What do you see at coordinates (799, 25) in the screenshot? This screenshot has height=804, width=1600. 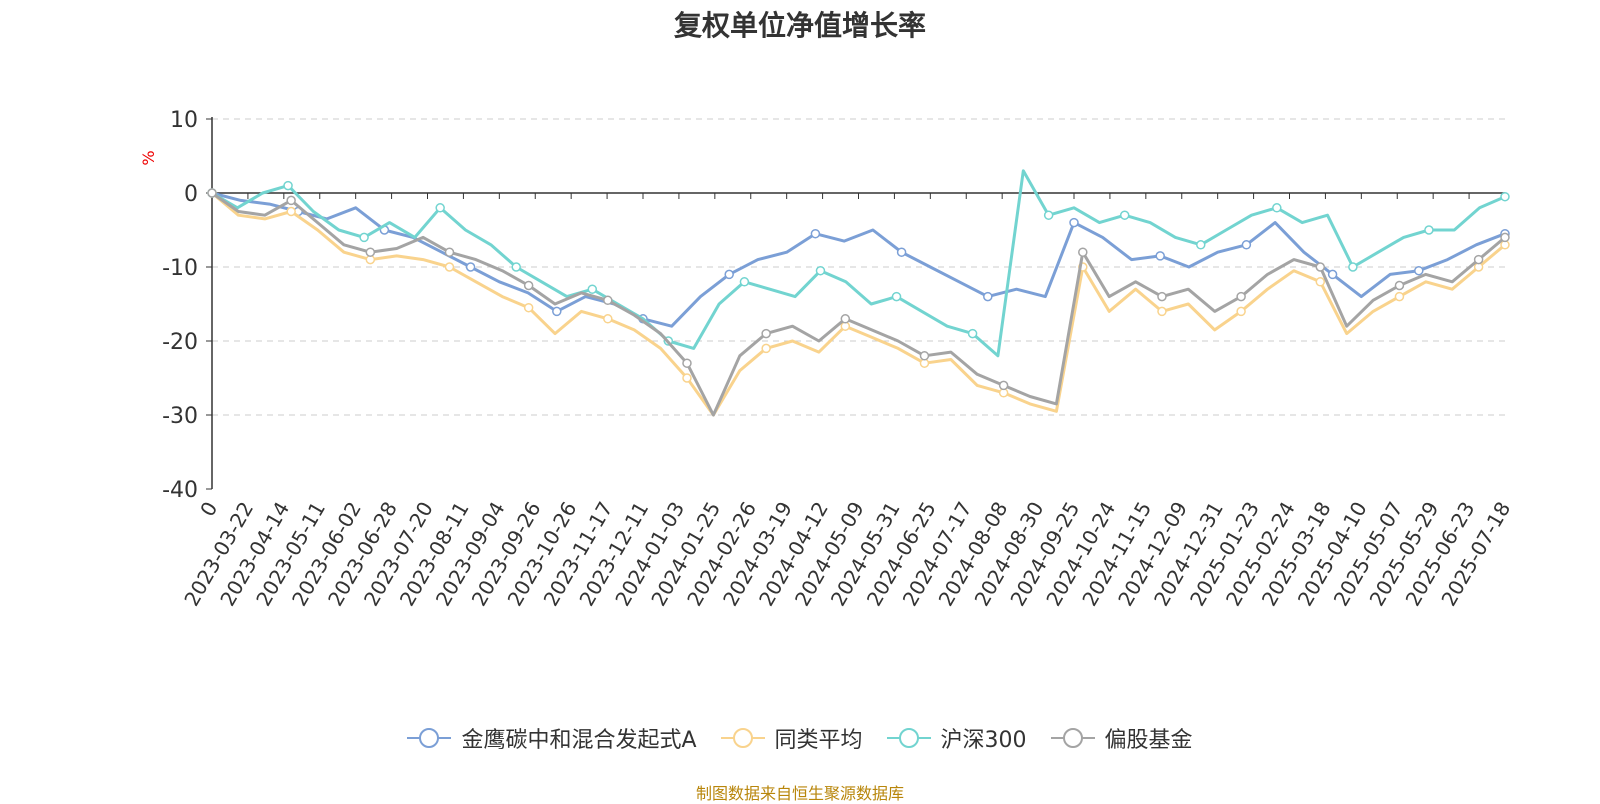 I see `chart-title: 复权单位净值增长率` at bounding box center [799, 25].